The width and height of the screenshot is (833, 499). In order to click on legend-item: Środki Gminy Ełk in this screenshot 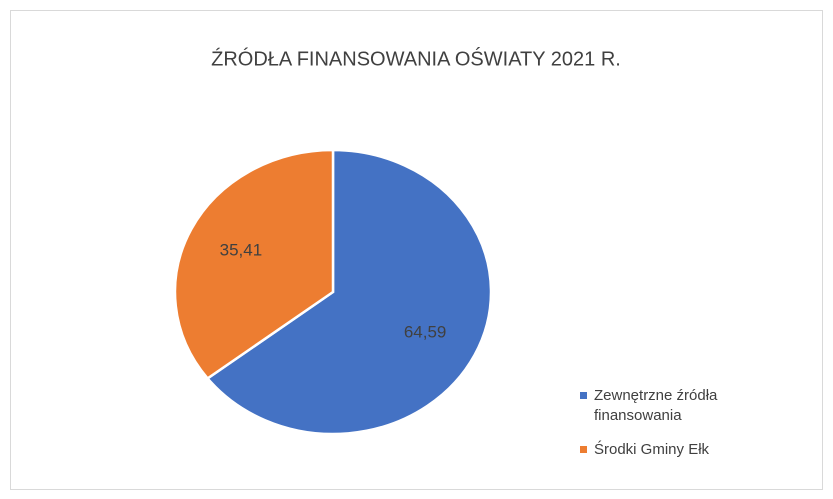, I will do `click(669, 450)`.